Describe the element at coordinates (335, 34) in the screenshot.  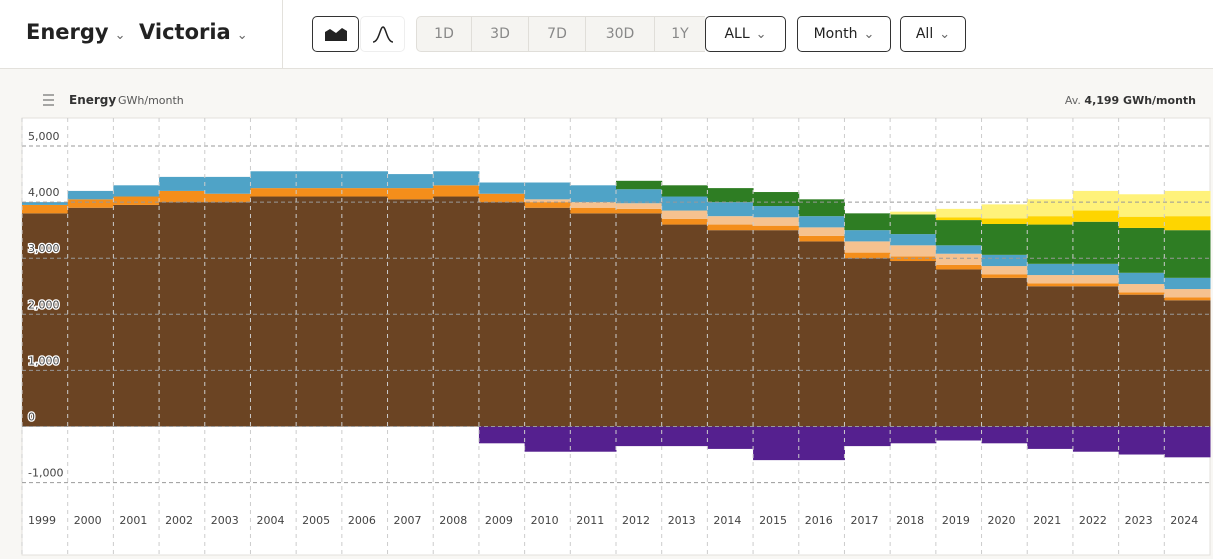
I see `area-chart-button` at that location.